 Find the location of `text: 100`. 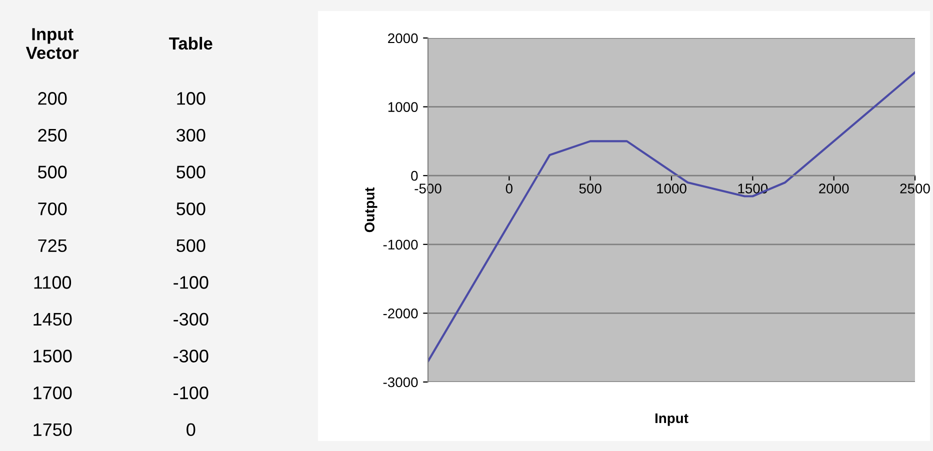

text: 100 is located at coordinates (191, 98).